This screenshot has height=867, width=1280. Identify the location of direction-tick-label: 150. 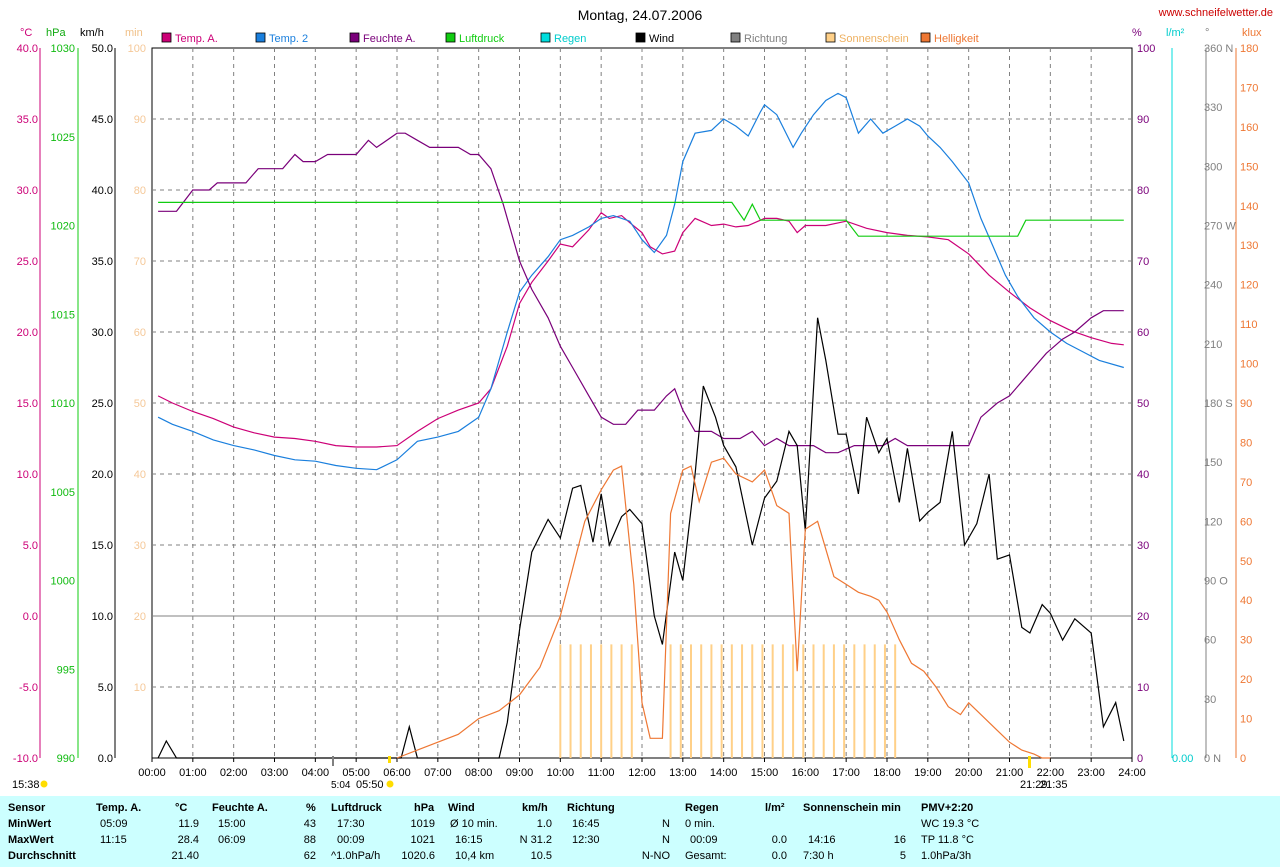
(1213, 463).